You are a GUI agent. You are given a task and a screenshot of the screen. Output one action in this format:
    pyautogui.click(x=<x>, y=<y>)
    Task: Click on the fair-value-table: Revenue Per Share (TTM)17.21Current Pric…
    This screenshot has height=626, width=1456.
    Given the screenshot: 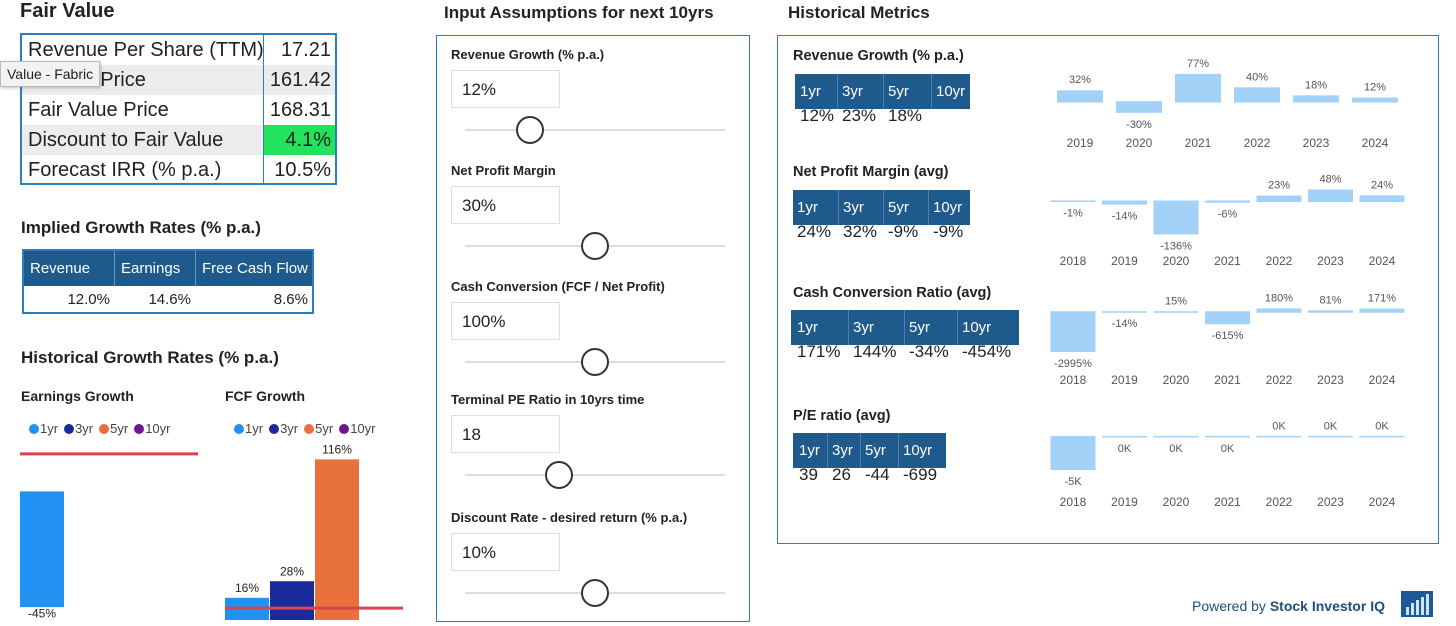 What is the action you would take?
    pyautogui.click(x=178, y=109)
    